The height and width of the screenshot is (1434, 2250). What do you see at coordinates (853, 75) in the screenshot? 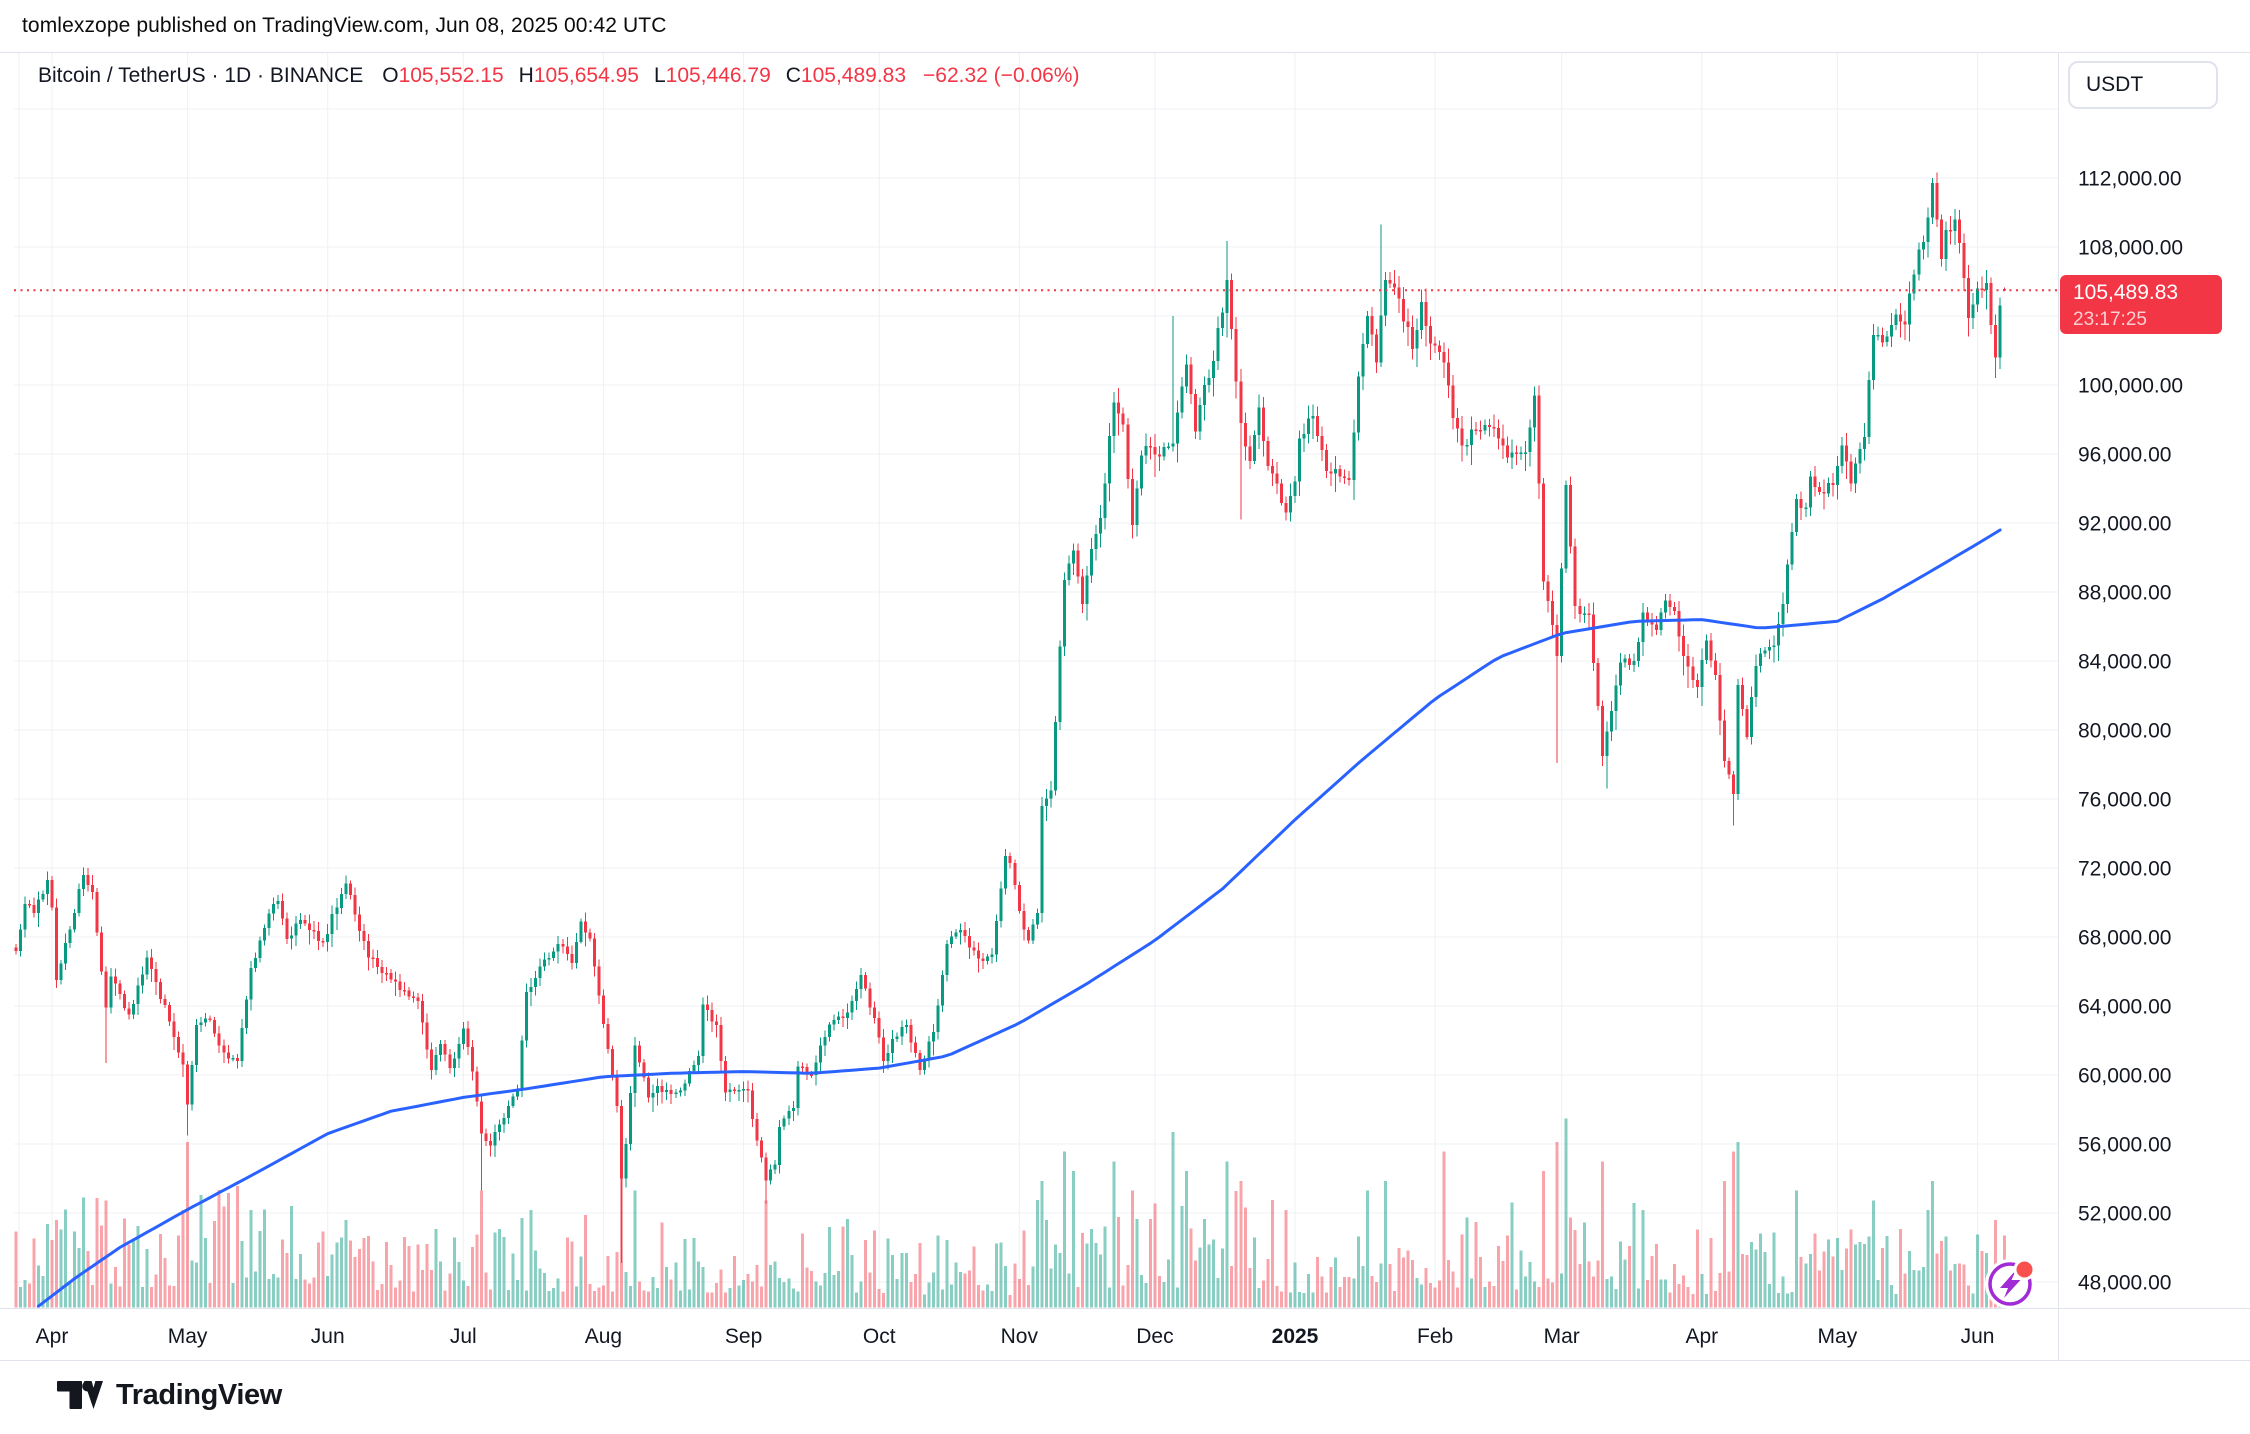
I see `close-value: 105,489.83` at bounding box center [853, 75].